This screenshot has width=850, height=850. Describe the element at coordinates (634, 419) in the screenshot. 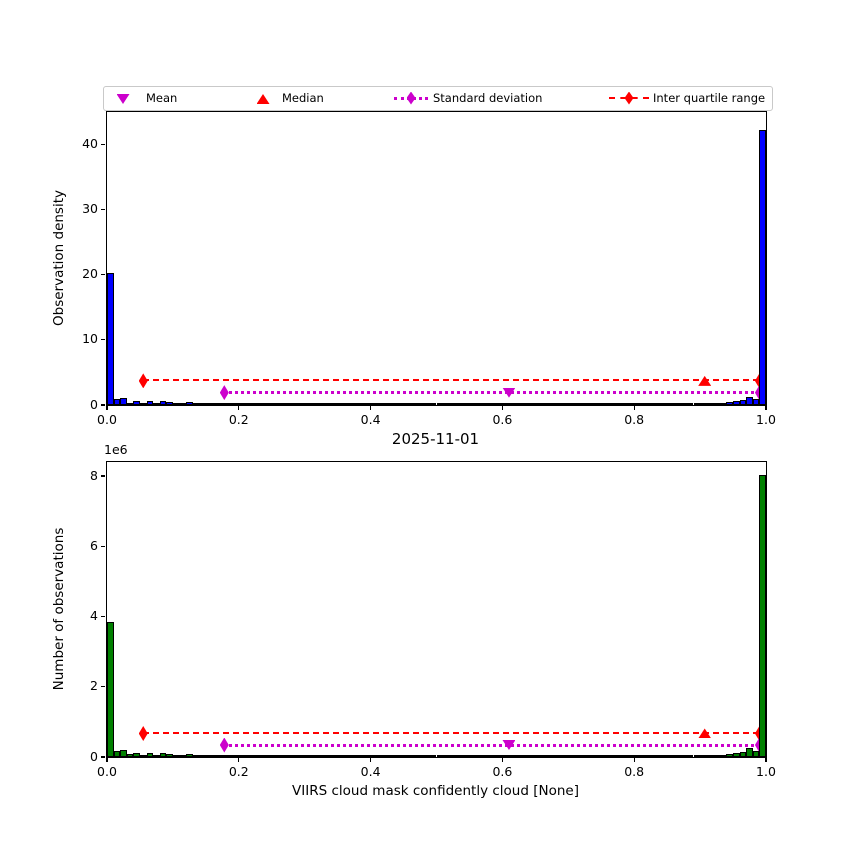

I see `x-tick-label: 0.8` at that location.